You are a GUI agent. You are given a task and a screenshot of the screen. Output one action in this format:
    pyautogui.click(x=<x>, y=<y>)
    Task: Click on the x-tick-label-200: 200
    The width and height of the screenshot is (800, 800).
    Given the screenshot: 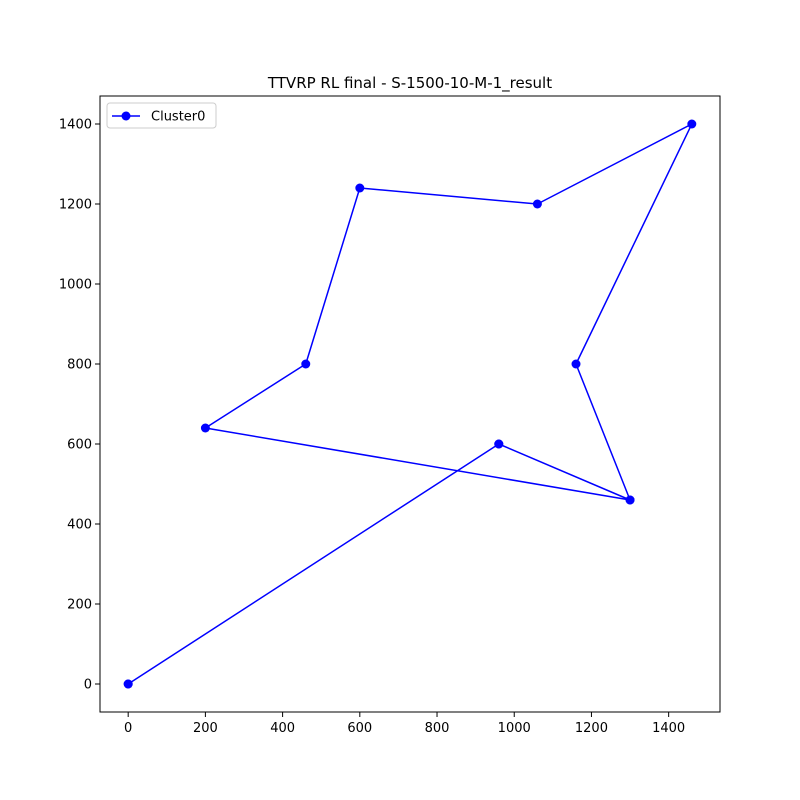 What is the action you would take?
    pyautogui.click(x=205, y=728)
    